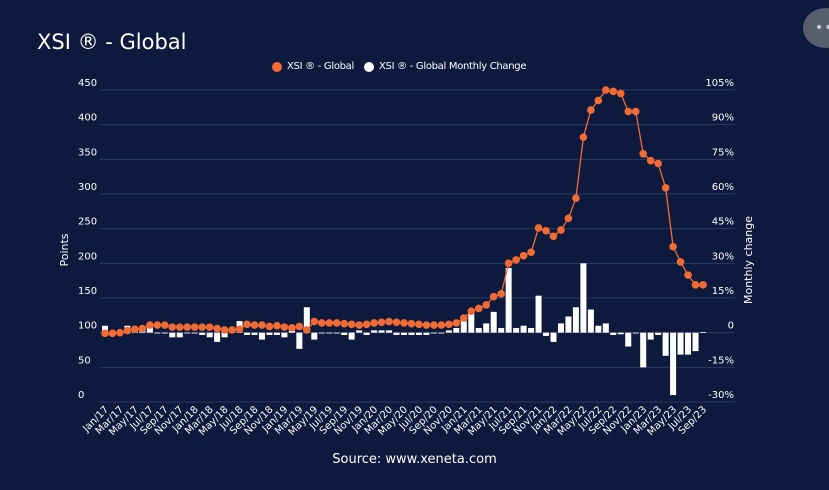 The width and height of the screenshot is (829, 490). What do you see at coordinates (719, 83) in the screenshot?
I see `y2-tick-label: 105%` at bounding box center [719, 83].